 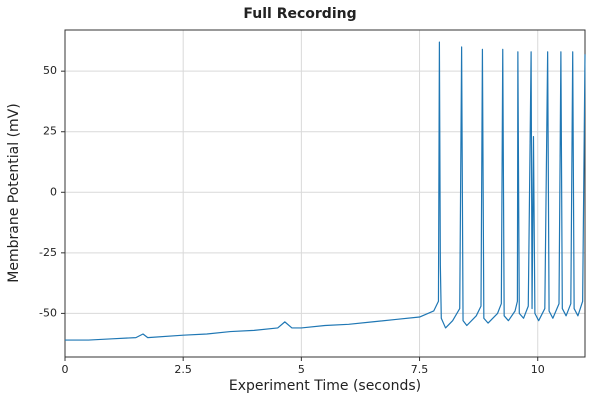 I want to click on y-tick-label: 0, so click(x=53, y=191).